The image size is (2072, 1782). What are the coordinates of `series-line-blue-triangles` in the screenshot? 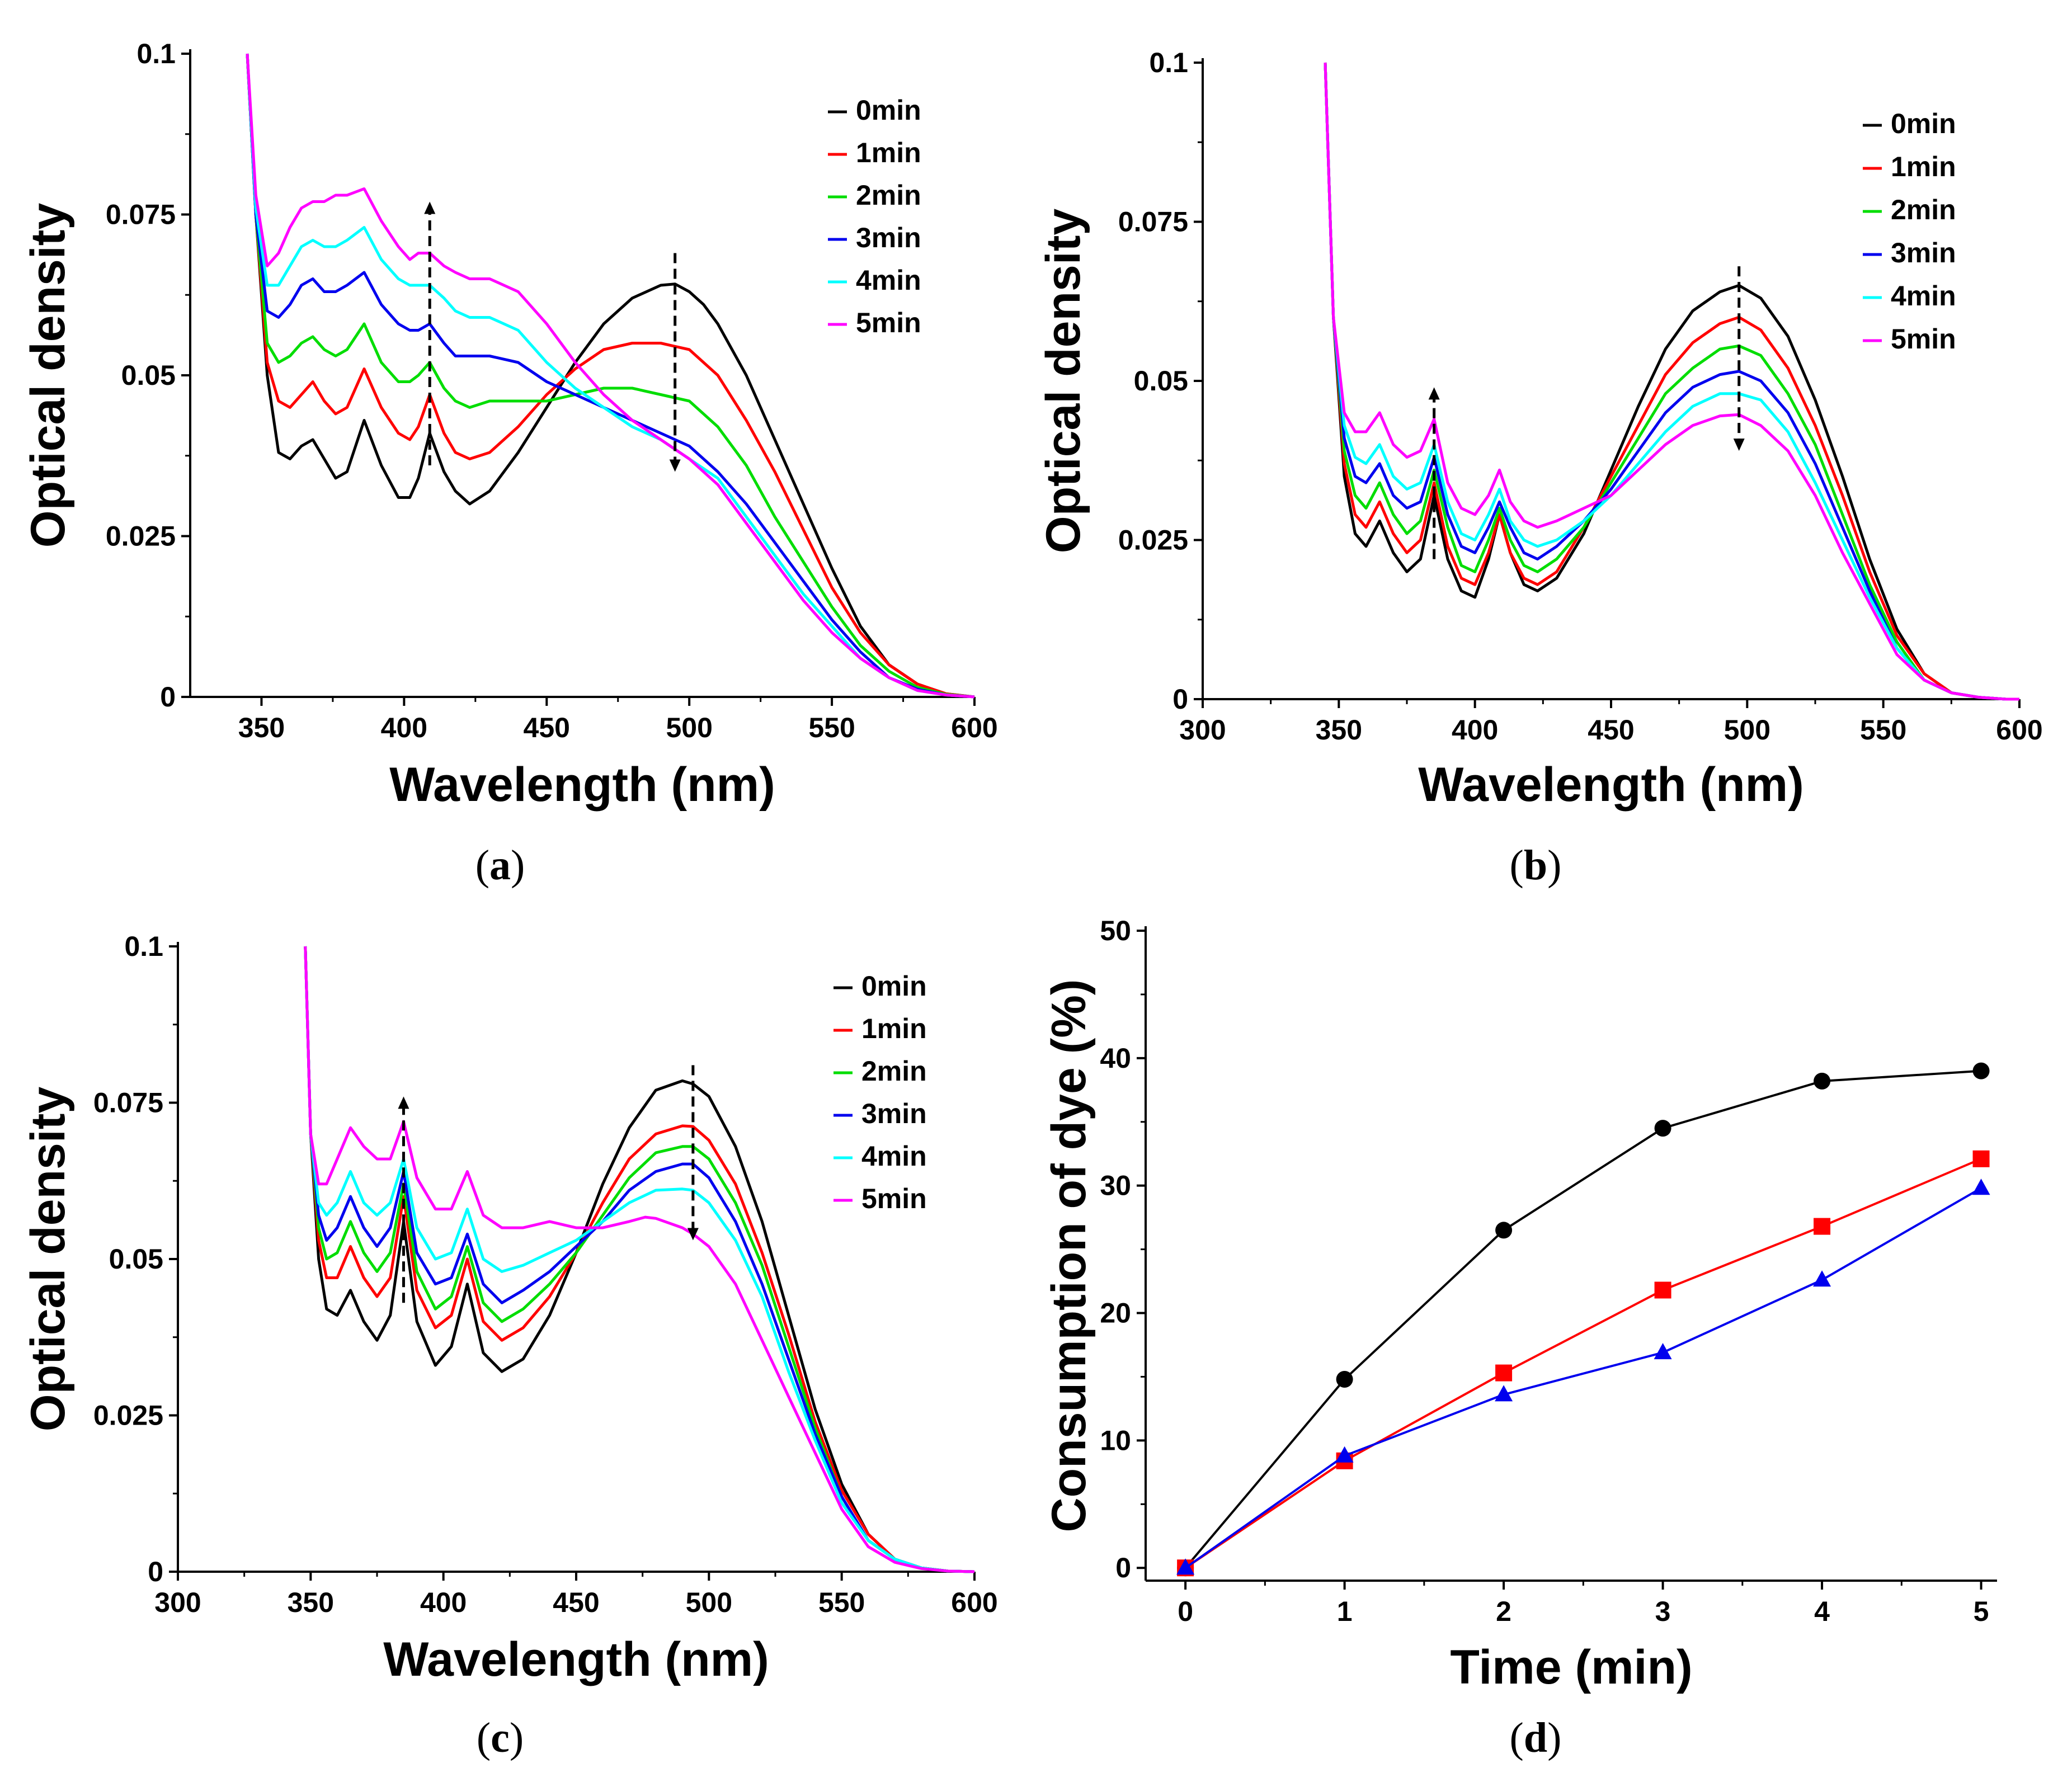 It's located at (1583, 1378).